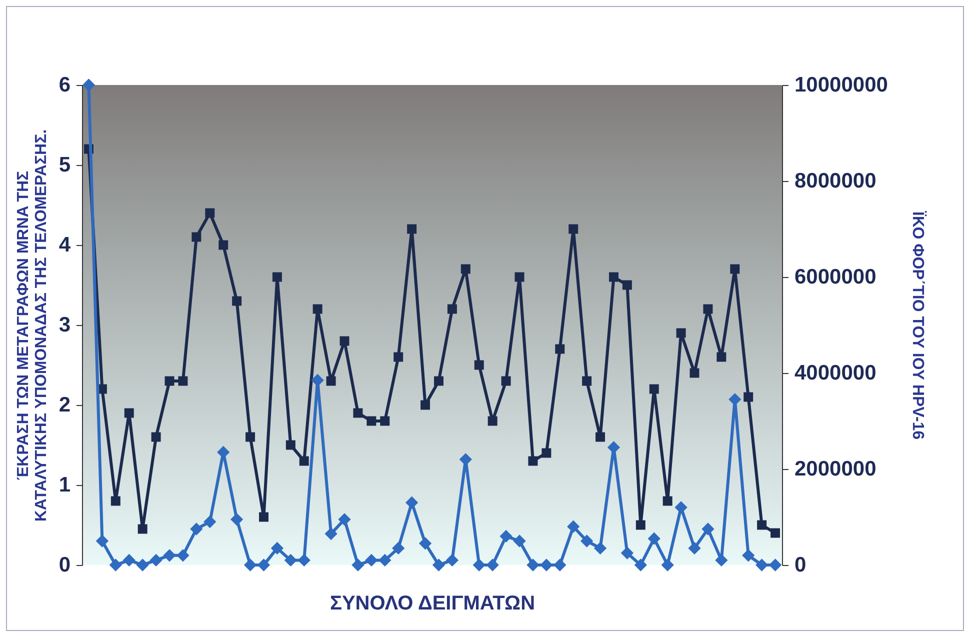 The height and width of the screenshot is (637, 972). What do you see at coordinates (835, 181) in the screenshot?
I see `y2-tick-label: 8000000` at bounding box center [835, 181].